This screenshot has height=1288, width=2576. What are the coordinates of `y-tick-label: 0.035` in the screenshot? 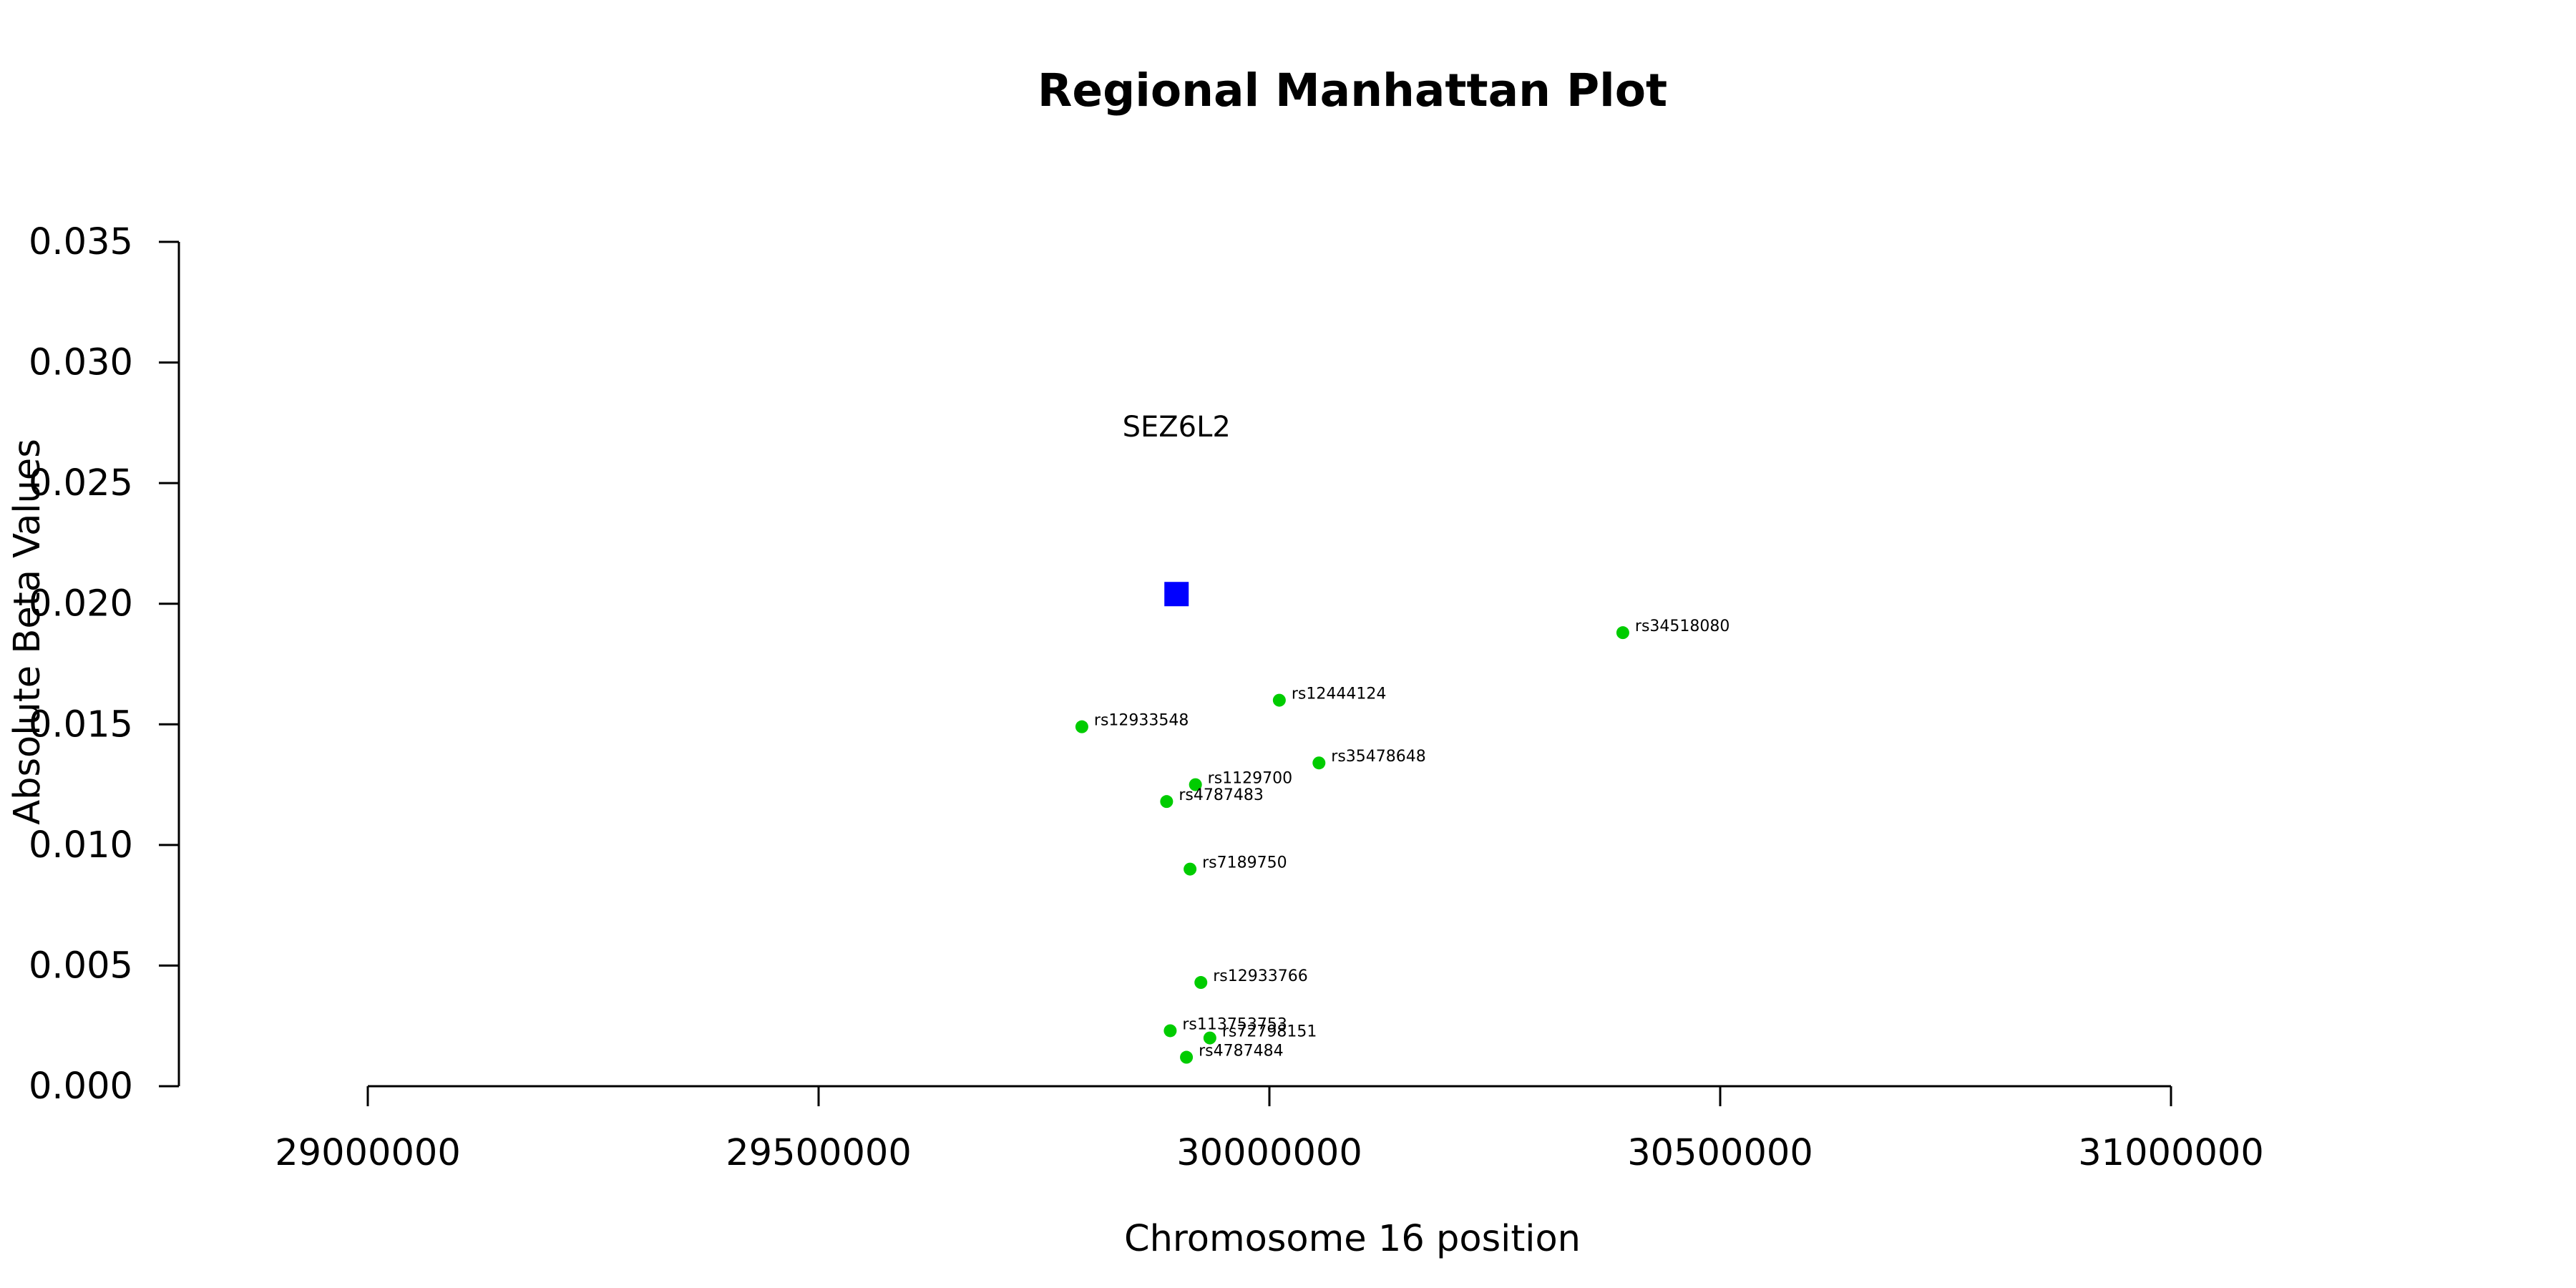 It's located at (81, 242).